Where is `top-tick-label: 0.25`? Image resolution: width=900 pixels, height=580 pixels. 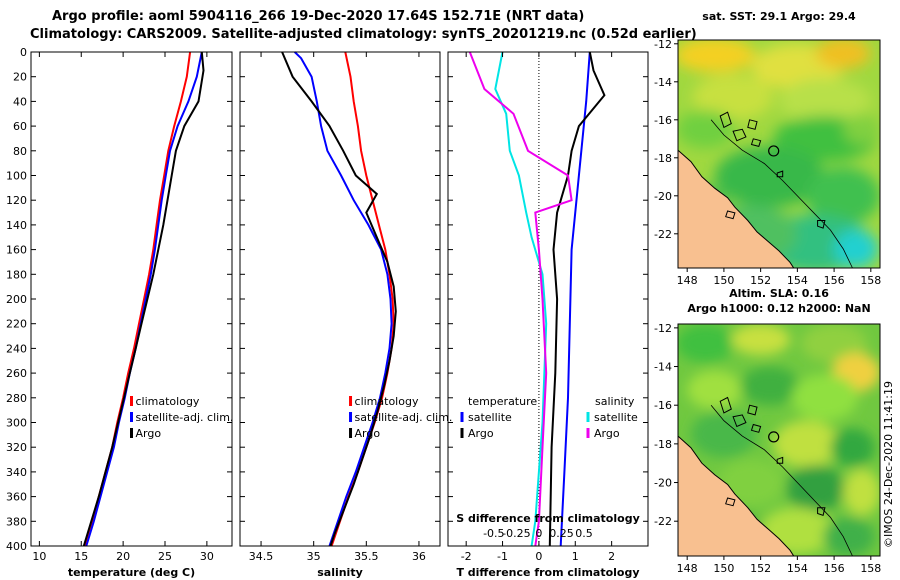 top-tick-label: 0.25 is located at coordinates (561, 533).